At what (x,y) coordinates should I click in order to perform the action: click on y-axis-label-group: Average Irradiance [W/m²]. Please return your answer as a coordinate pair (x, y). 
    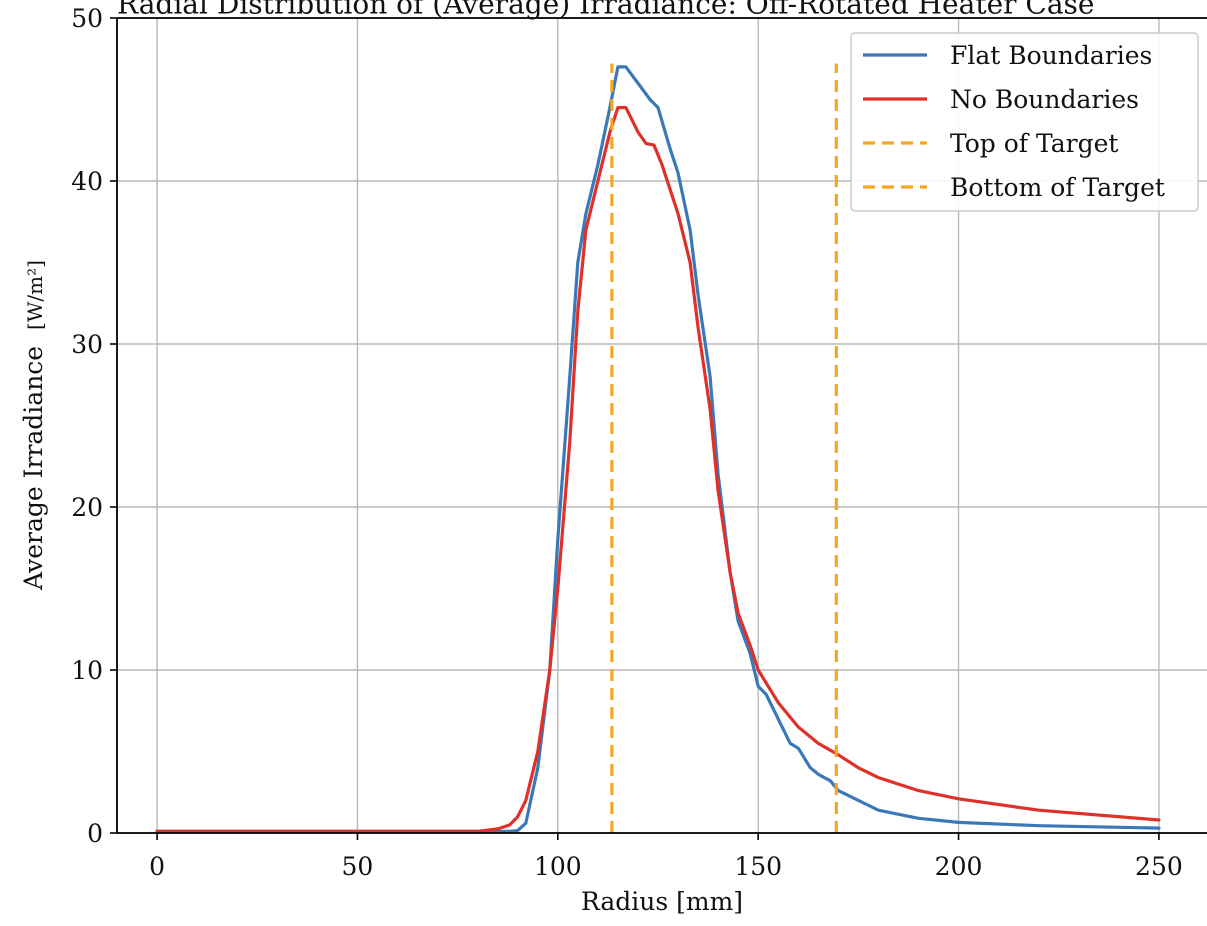
    Looking at the image, I should click on (33, 425).